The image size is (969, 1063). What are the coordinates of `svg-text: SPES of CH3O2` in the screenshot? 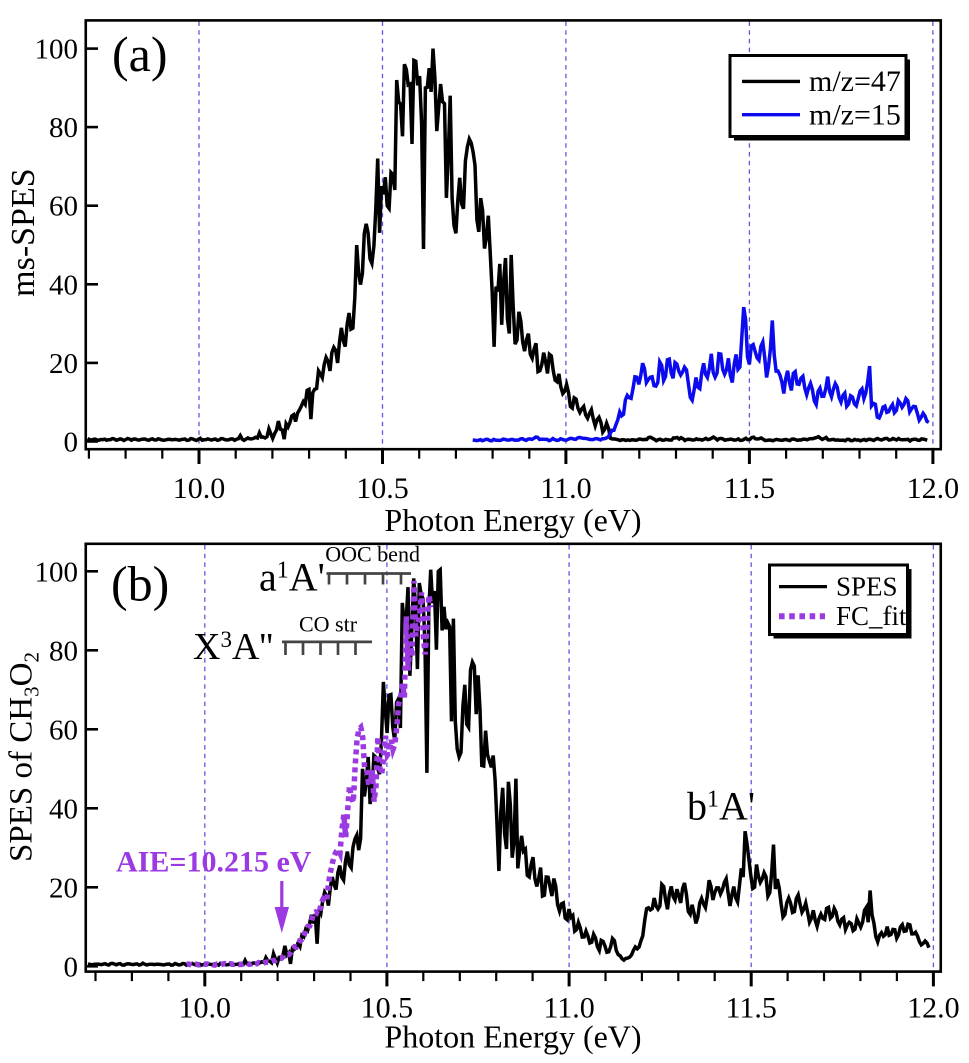 It's located at (24, 757).